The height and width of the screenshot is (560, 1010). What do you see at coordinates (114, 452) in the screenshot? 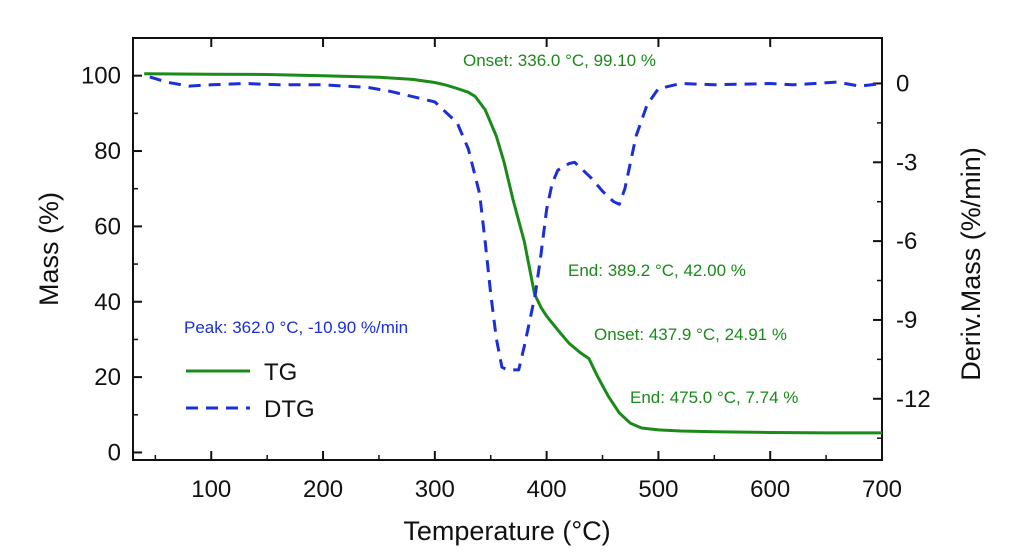
I see `y-tick-label: 0` at bounding box center [114, 452].